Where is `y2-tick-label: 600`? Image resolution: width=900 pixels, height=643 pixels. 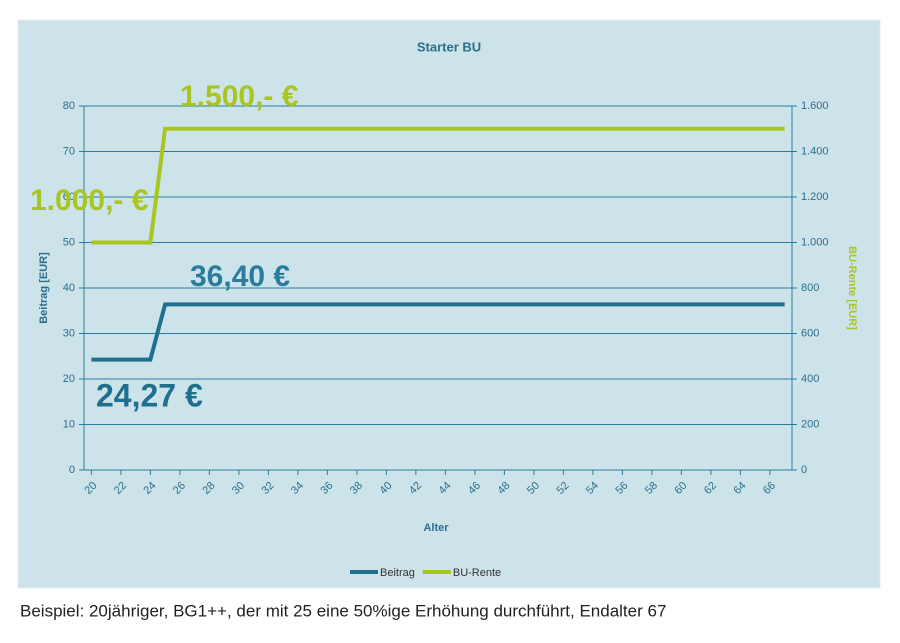
y2-tick-label: 600 is located at coordinates (810, 333).